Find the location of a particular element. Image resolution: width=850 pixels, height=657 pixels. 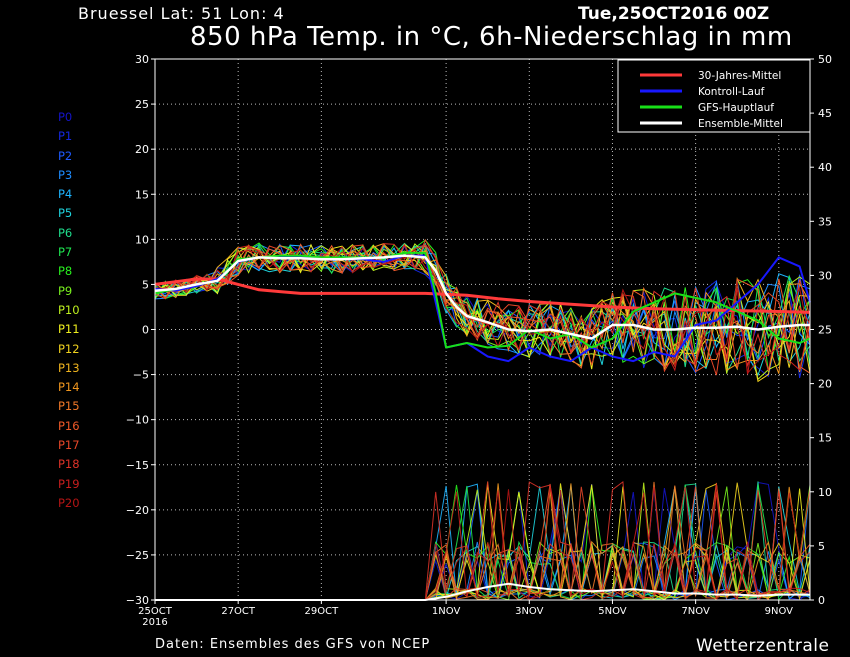

y-left-tick-label: 10 is located at coordinates (142, 239).